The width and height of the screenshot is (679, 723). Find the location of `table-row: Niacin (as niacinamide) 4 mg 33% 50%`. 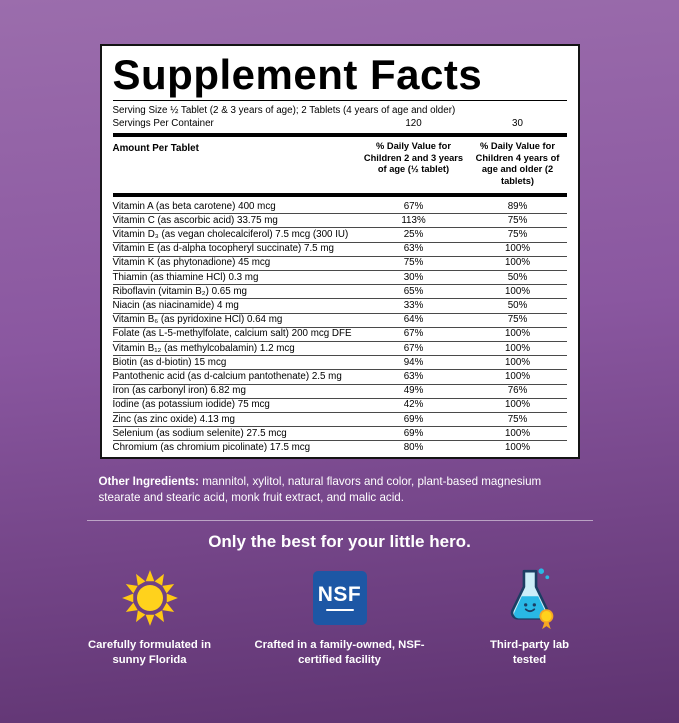

table-row: Niacin (as niacinamide) 4 mg 33% 50% is located at coordinates (339, 305).